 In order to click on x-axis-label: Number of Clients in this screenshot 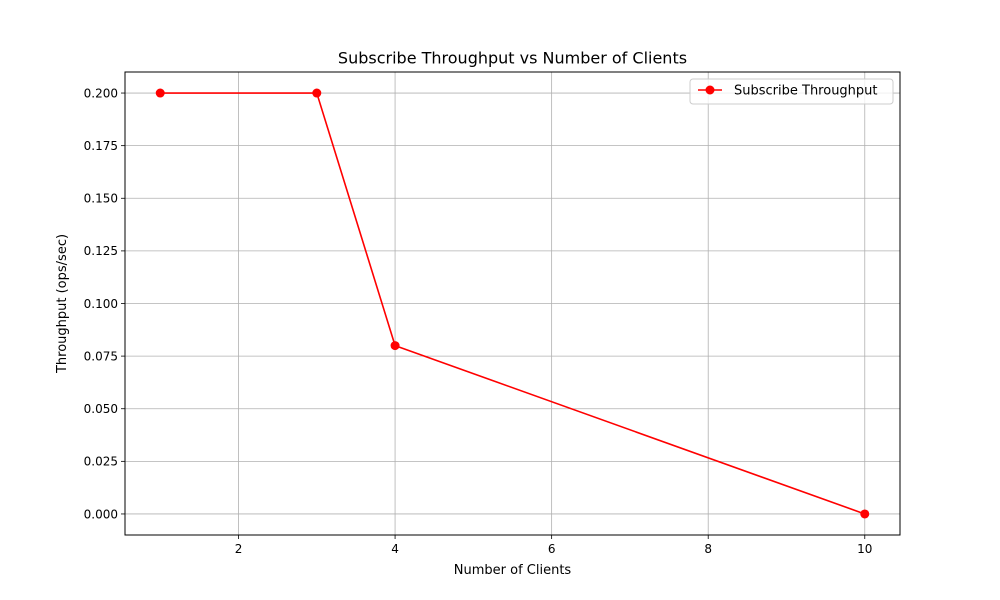, I will do `click(513, 570)`.